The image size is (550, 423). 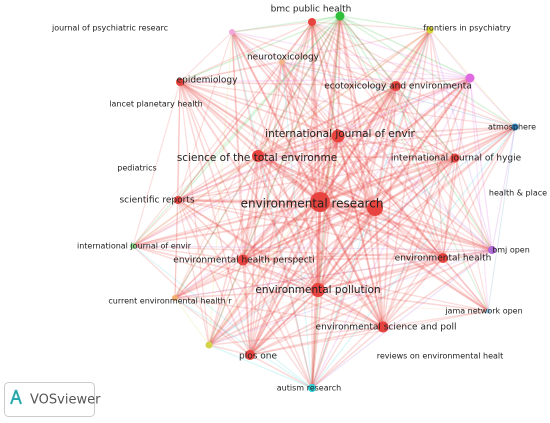 What do you see at coordinates (311, 10) in the screenshot?
I see `node-label: bmc public health` at bounding box center [311, 10].